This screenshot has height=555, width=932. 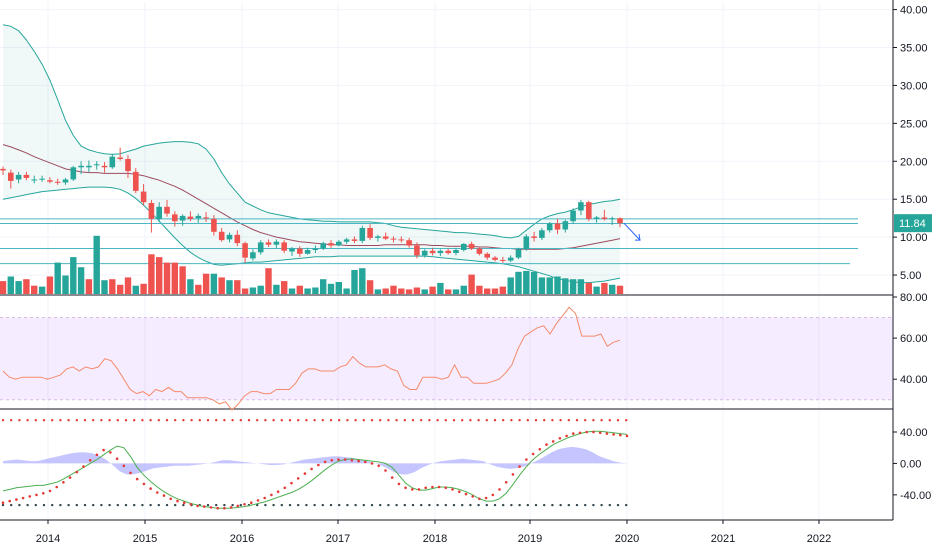 What do you see at coordinates (315, 464) in the screenshot?
I see `macd-pane` at bounding box center [315, 464].